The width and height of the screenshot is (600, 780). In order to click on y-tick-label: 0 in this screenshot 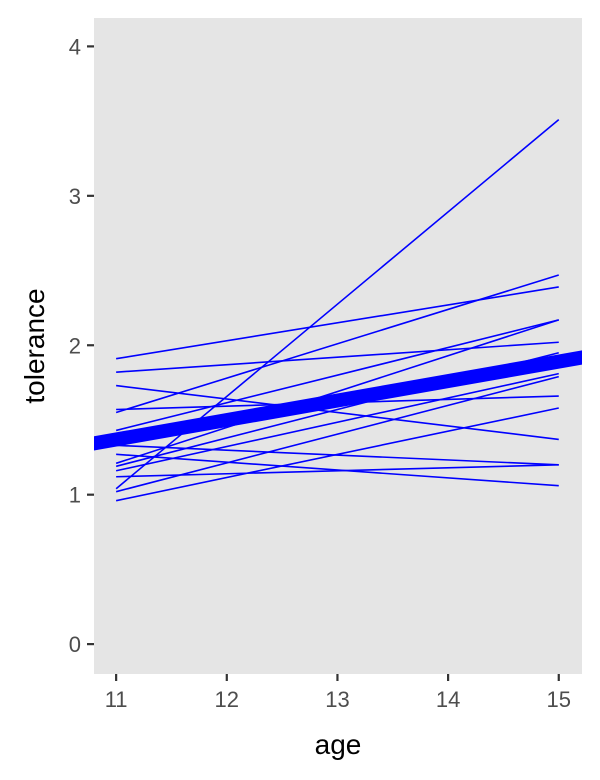, I will do `click(75, 644)`.